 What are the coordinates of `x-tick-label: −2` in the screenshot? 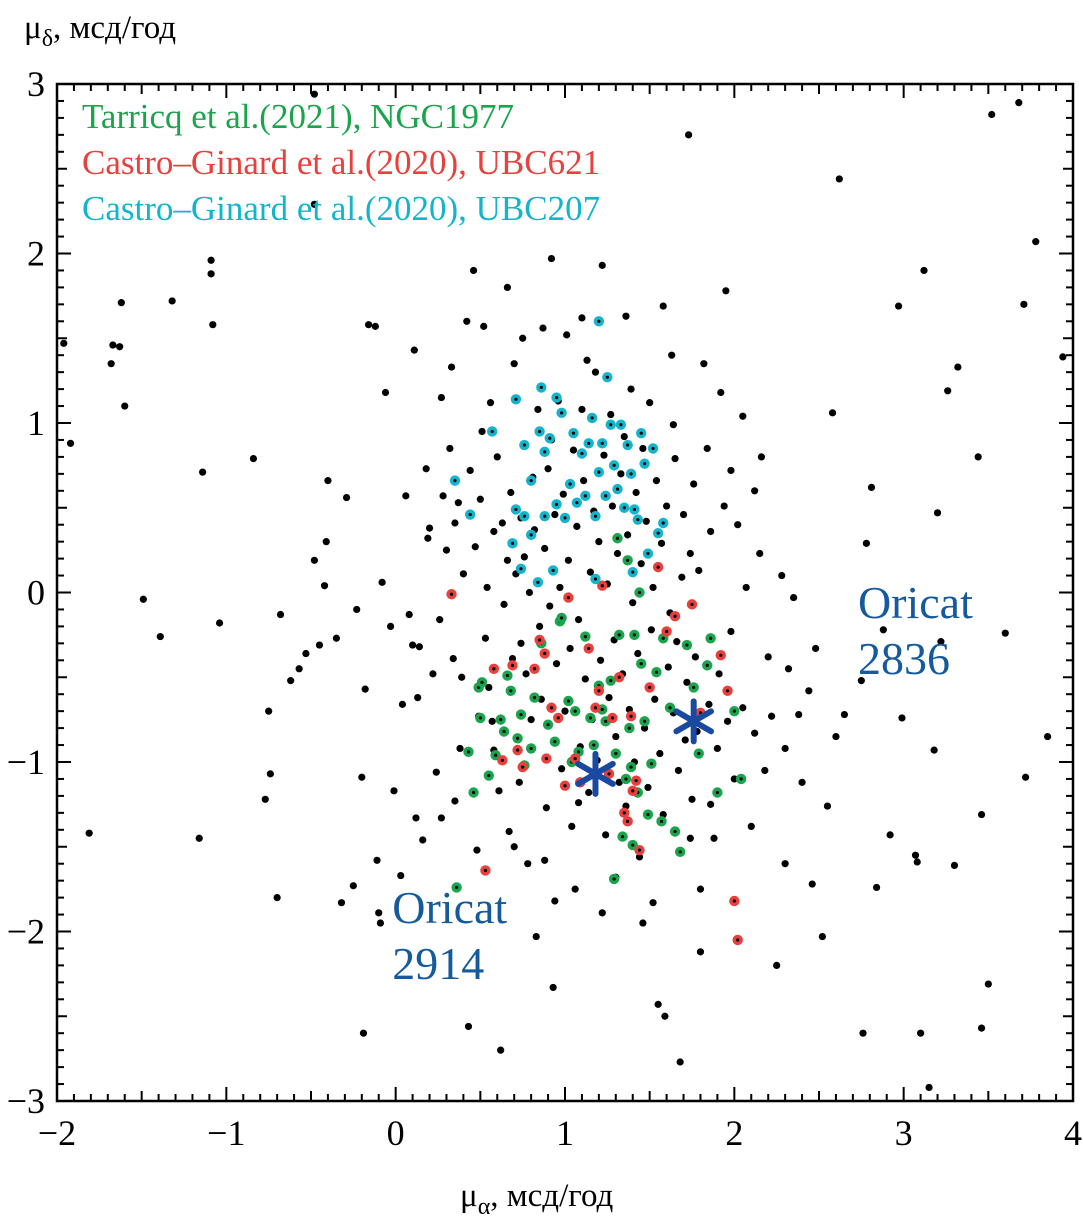 It's located at (57, 1133).